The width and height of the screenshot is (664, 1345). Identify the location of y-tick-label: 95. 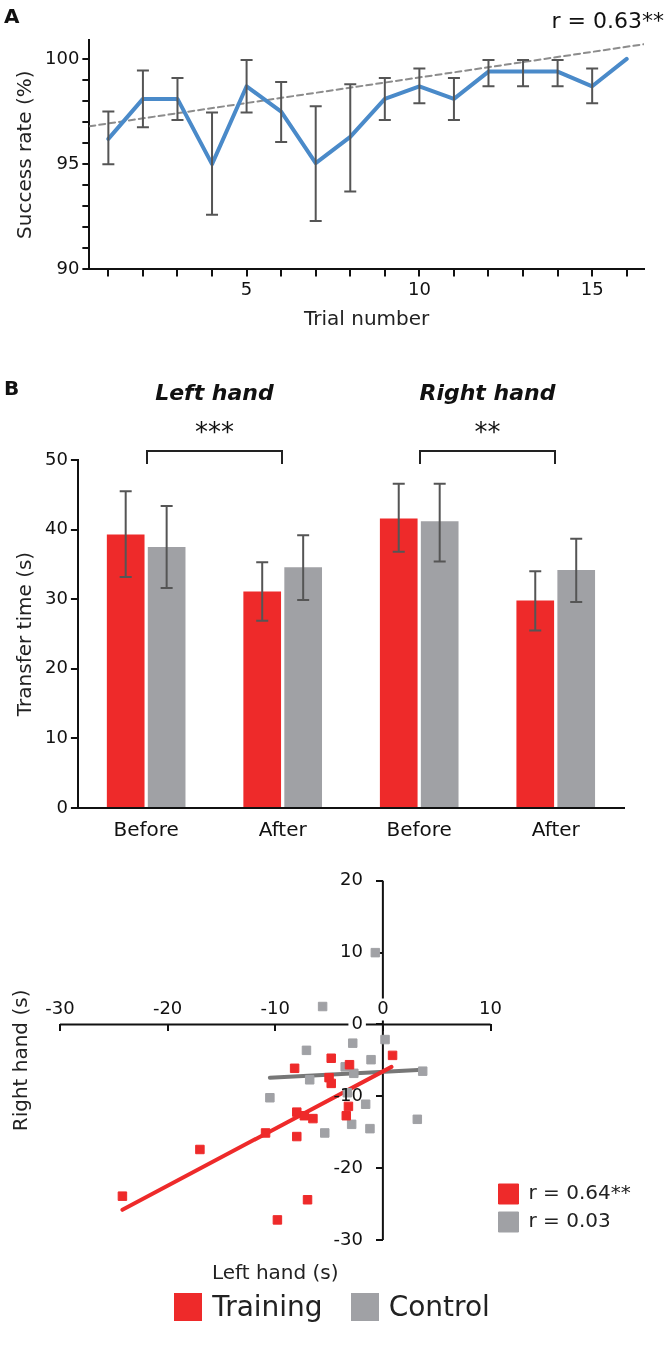
(68, 162).